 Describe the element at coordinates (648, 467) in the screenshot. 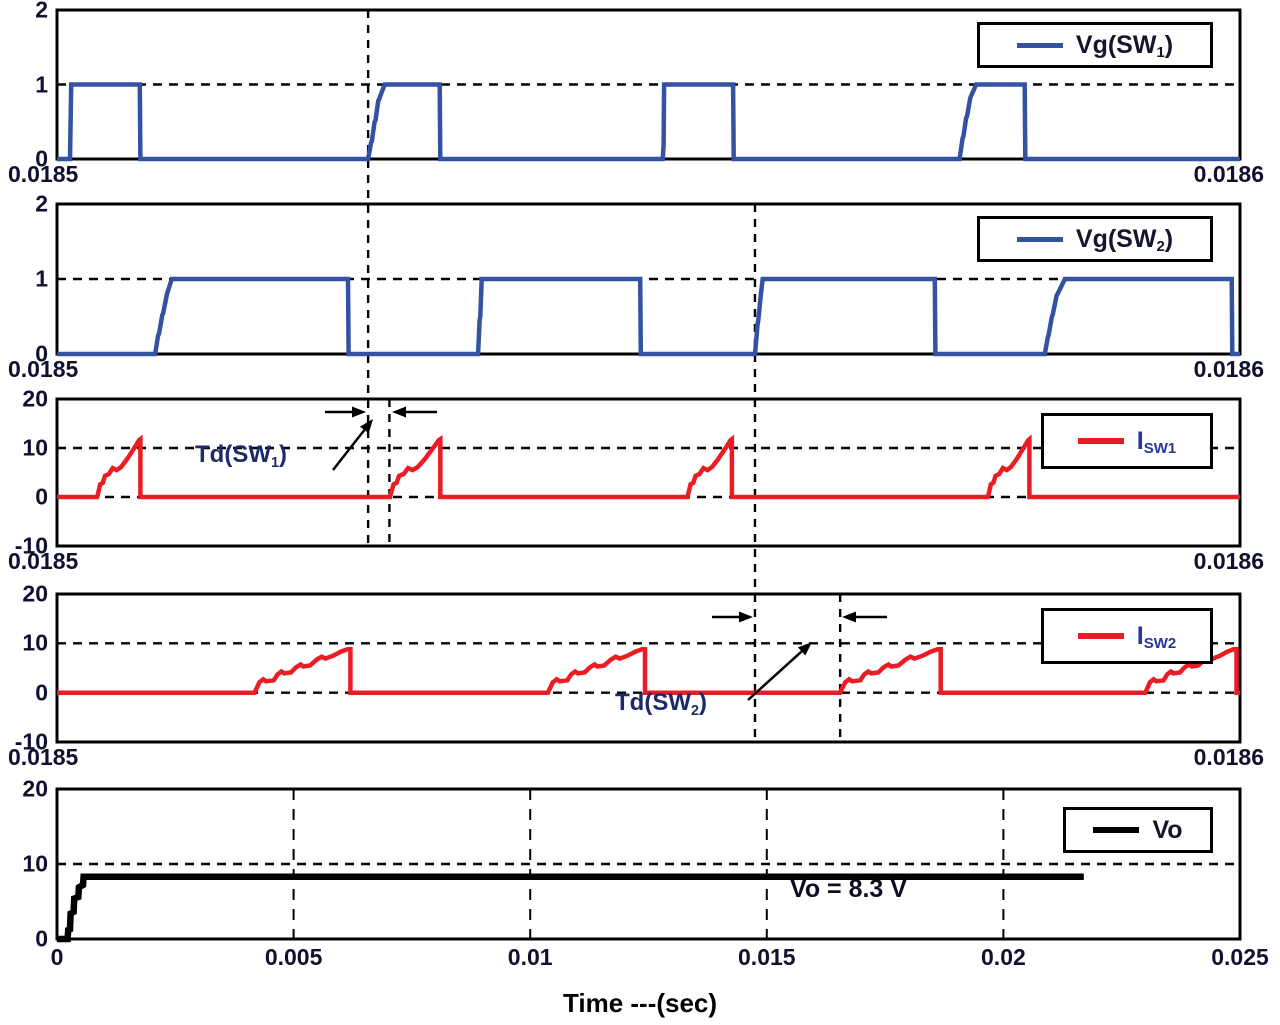

I see `waveform-i-sw1` at that location.